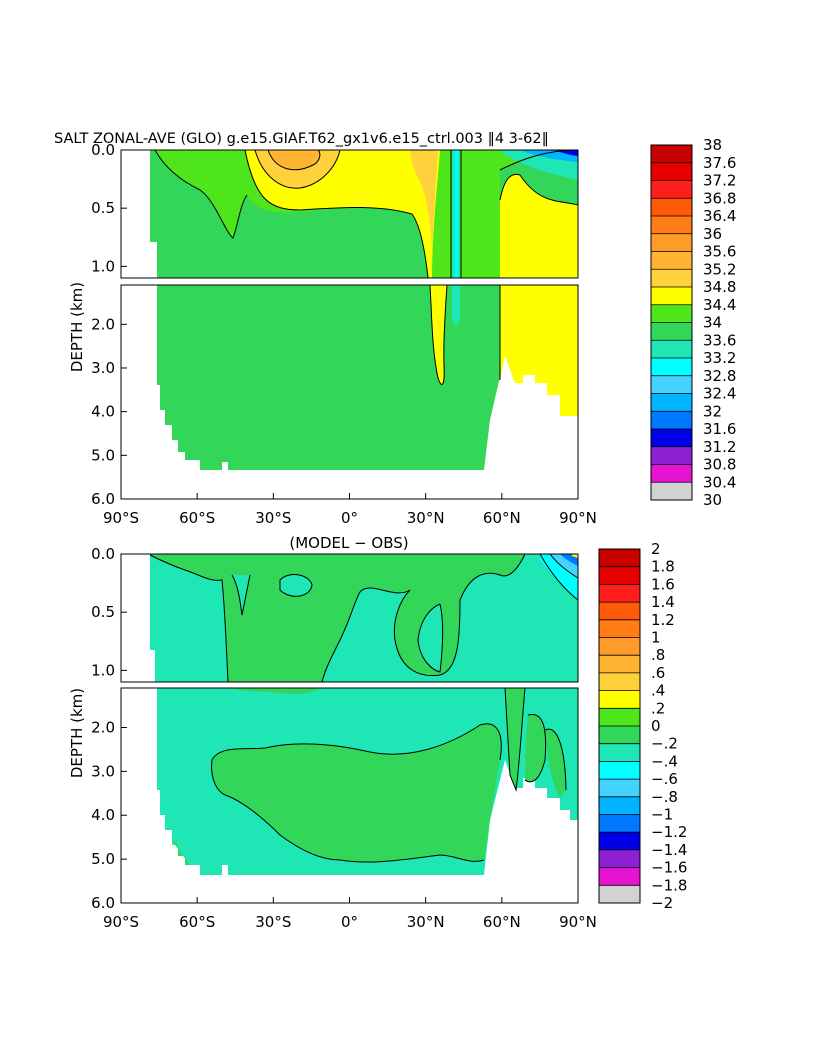 The image size is (818, 1055). Describe the element at coordinates (424, 197) in the screenshot. I see `salt-gold-patch` at that location.